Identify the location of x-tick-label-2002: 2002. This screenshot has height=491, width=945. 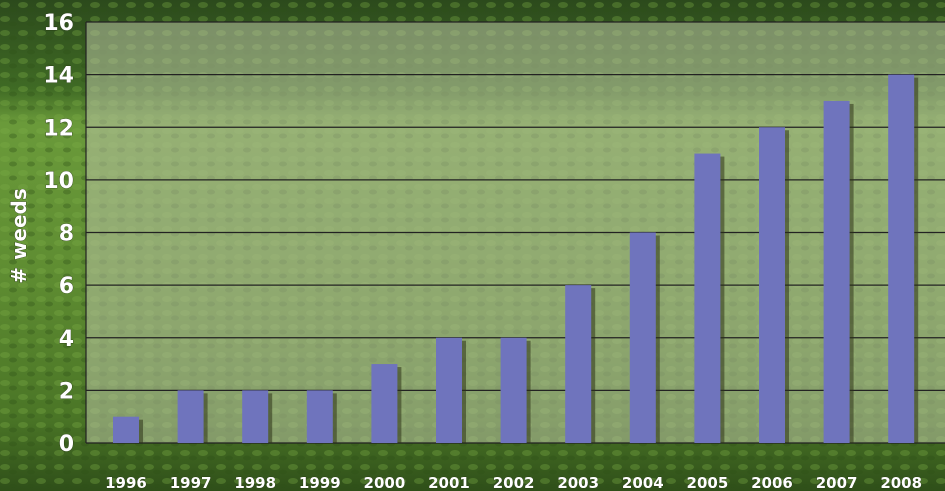
(514, 482).